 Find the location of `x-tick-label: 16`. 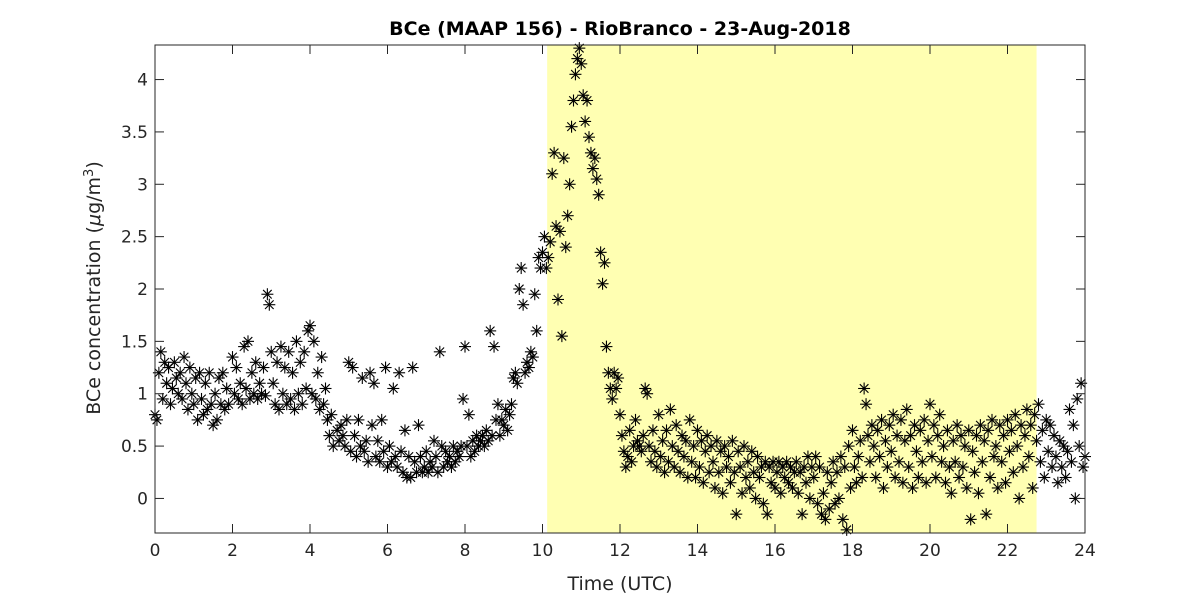

x-tick-label: 16 is located at coordinates (775, 551).